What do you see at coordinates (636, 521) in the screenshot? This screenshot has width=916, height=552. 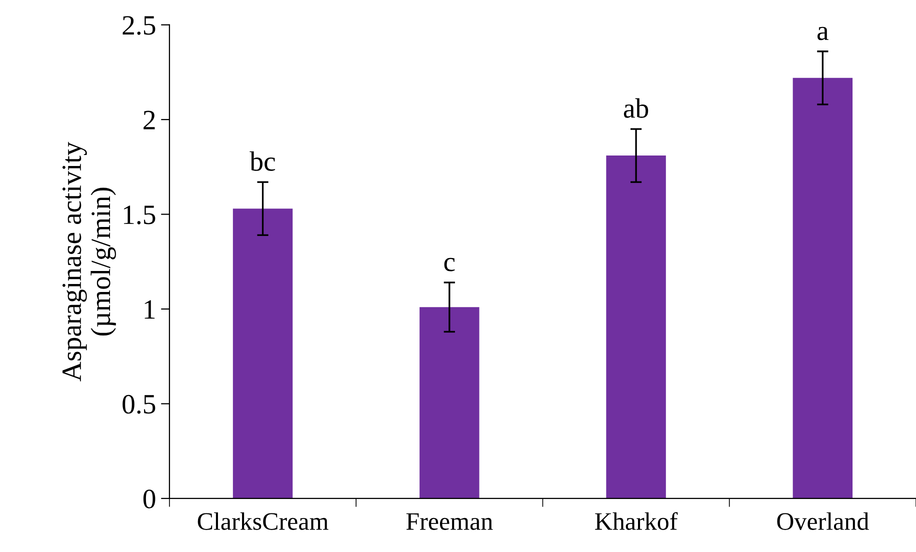 I see `x-tick-label: Kharkof` at bounding box center [636, 521].